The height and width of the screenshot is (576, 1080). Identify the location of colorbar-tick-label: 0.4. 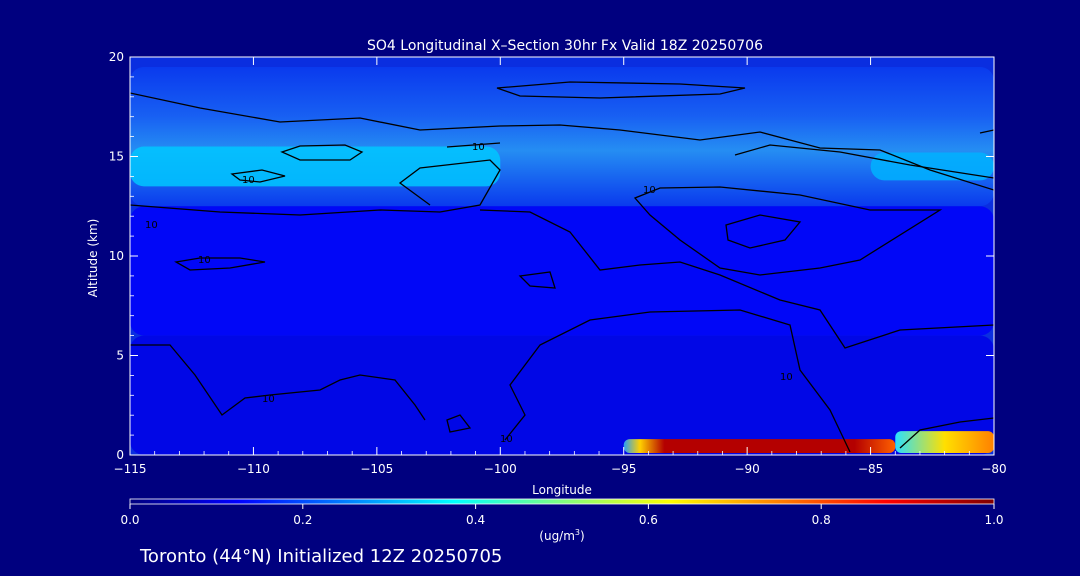
(475, 520).